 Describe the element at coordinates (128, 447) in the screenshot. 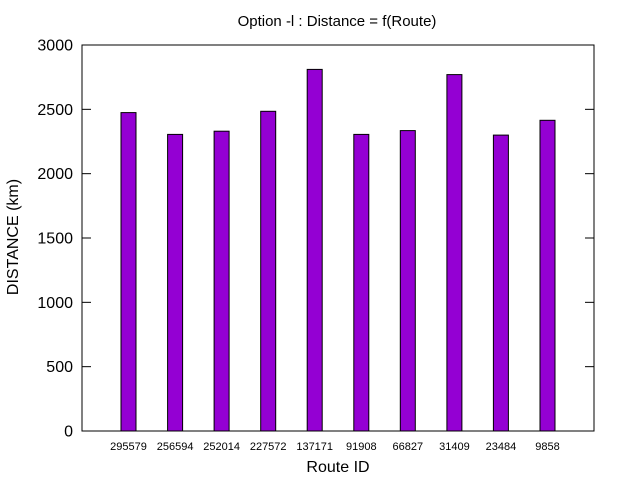

I see `x-tick-label-295579: 295579` at that location.